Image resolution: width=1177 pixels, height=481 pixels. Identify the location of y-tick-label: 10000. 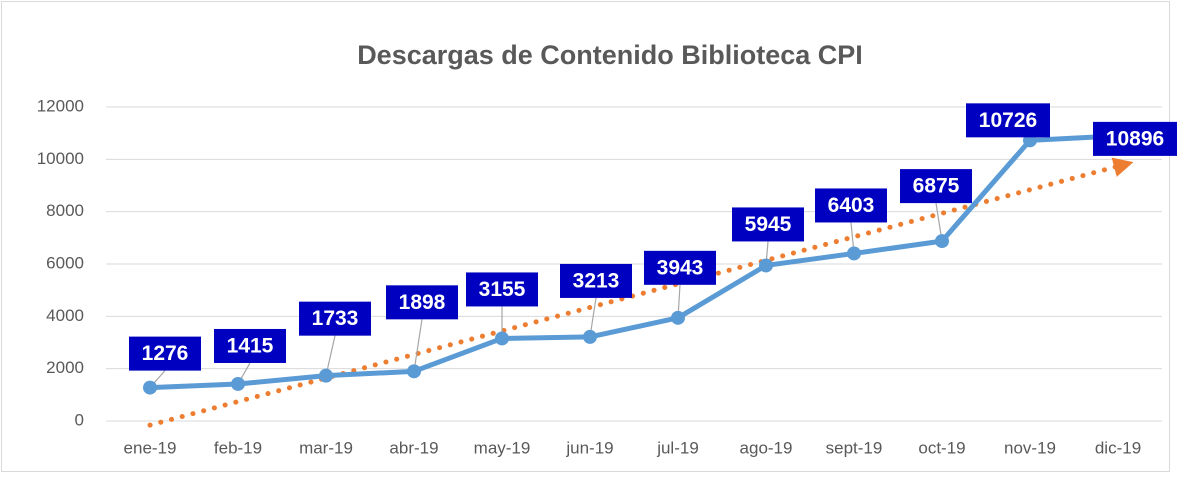
(60, 158).